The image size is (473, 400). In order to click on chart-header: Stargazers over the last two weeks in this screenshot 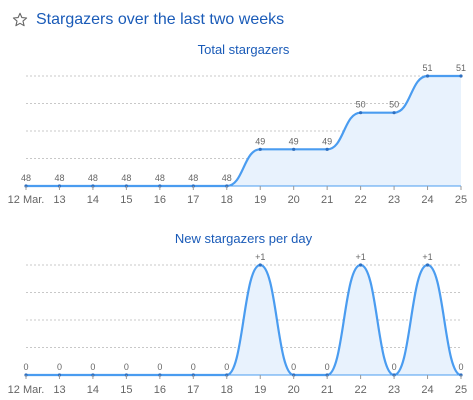, I will do `click(148, 20)`.